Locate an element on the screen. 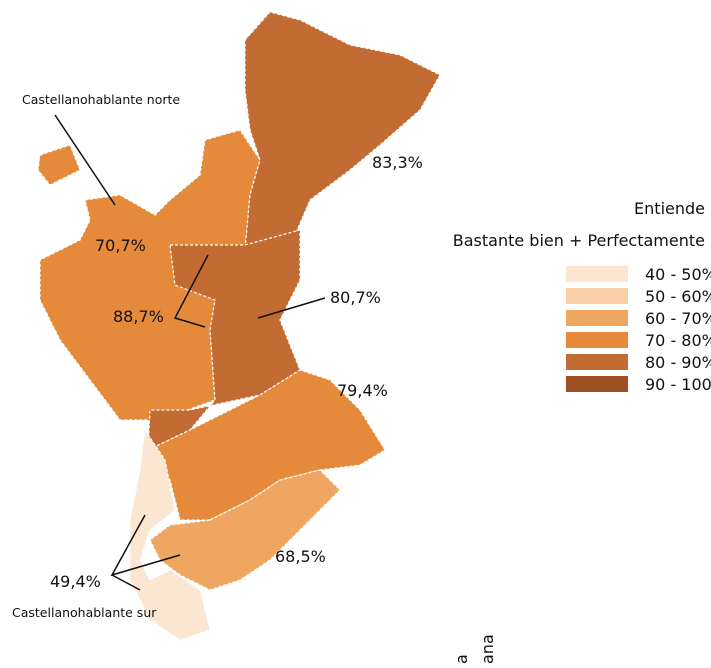  annotation: Castellanohablante norte is located at coordinates (101, 99).